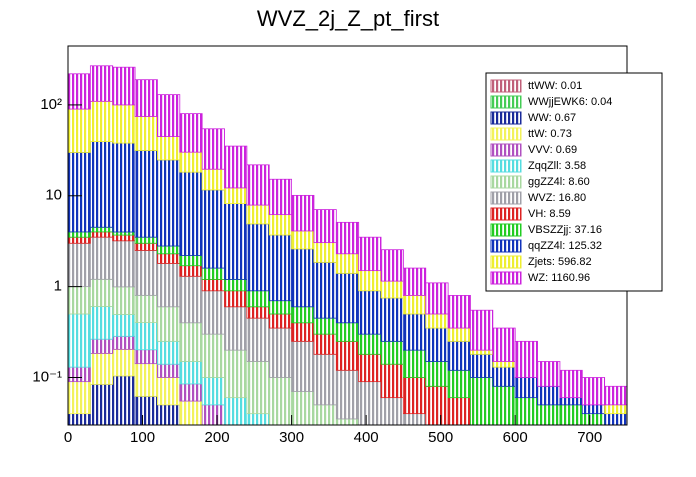 This screenshot has width=696, height=477. I want to click on legend-label: Zjets: 596.82, so click(560, 262).